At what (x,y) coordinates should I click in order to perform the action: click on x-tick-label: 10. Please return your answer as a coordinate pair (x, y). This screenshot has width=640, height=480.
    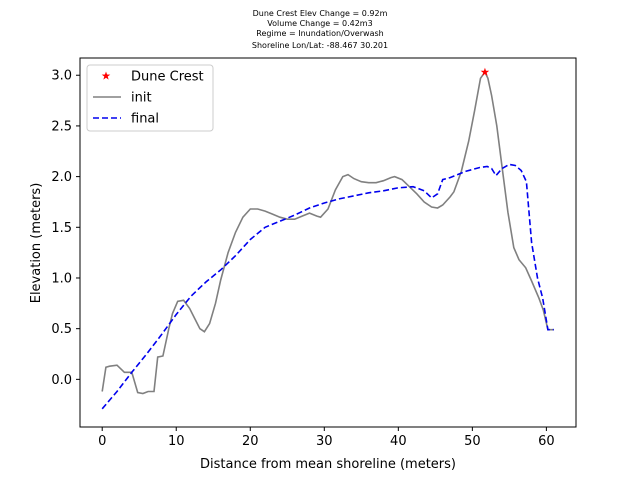
    Looking at the image, I should click on (176, 441).